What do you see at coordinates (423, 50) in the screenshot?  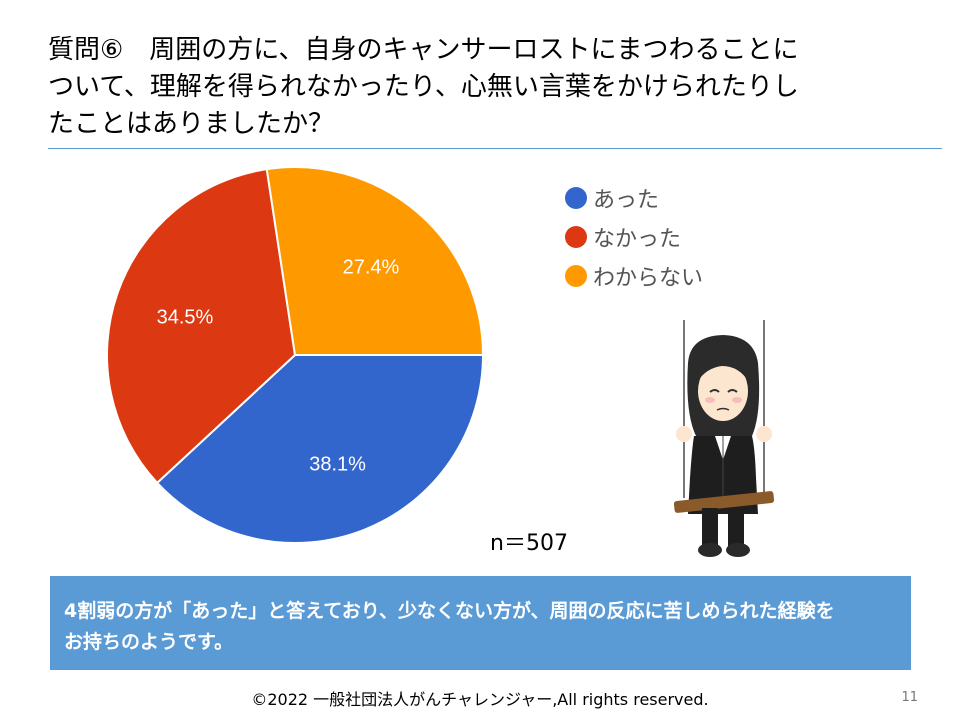 I see `title-line-1: 質問⑥ 周囲の方に、自身のキャンサーロストにまつわることに` at bounding box center [423, 50].